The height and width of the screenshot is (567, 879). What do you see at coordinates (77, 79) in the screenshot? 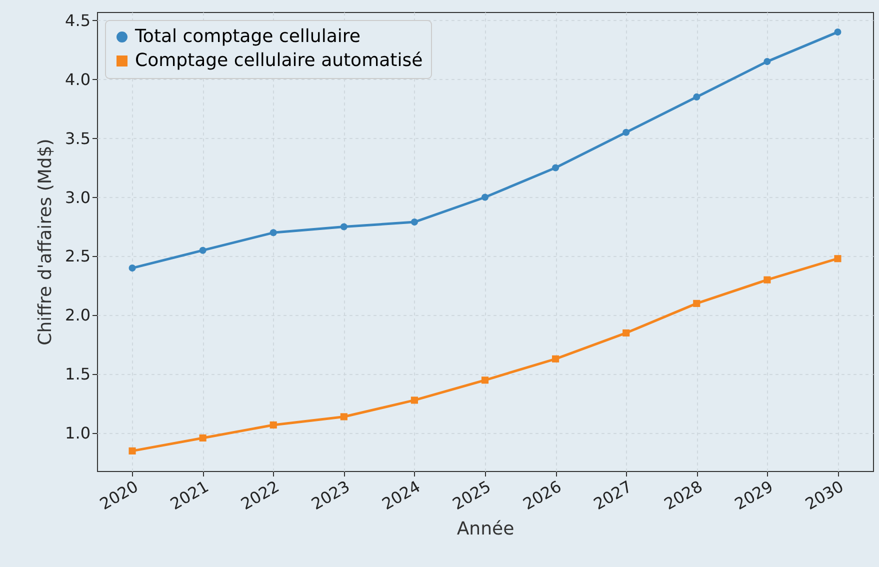
I see `y-tick-label: 4.0` at bounding box center [77, 79].